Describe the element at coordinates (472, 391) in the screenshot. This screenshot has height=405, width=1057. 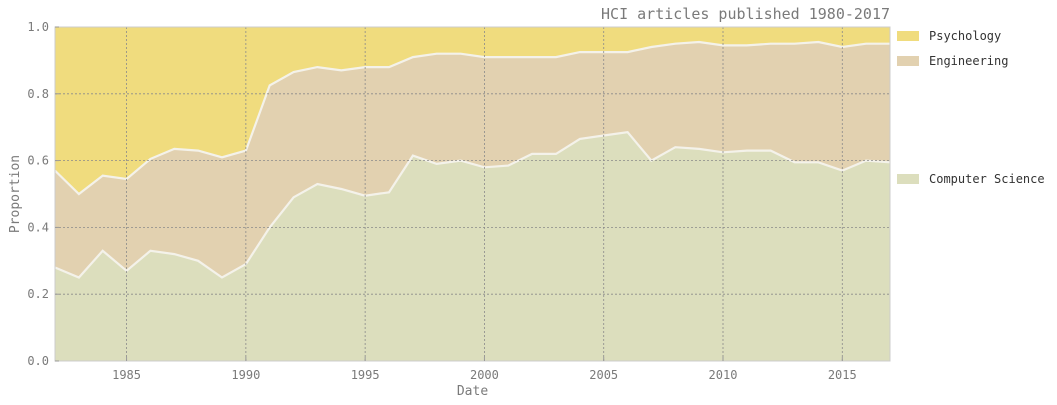
I see `x-axis-label: Date` at that location.